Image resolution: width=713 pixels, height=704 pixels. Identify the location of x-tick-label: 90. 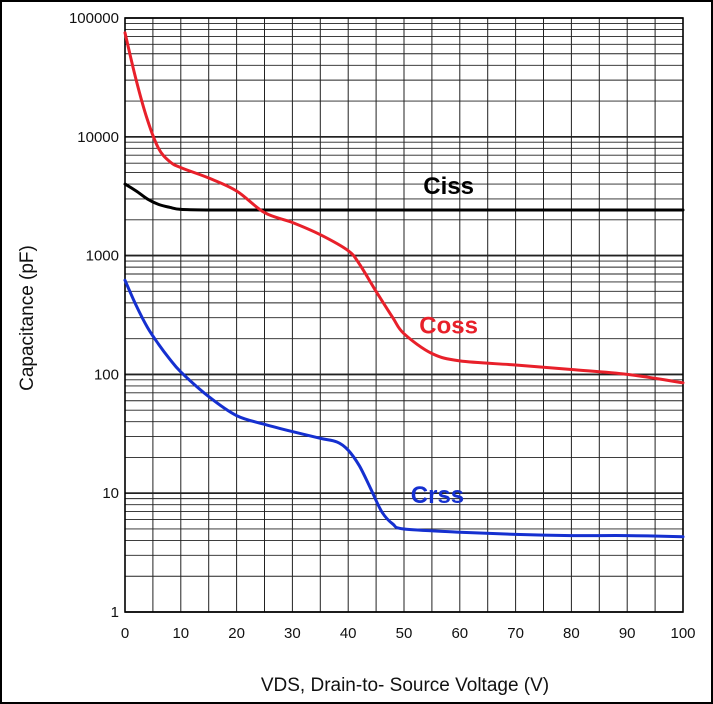
(627, 633).